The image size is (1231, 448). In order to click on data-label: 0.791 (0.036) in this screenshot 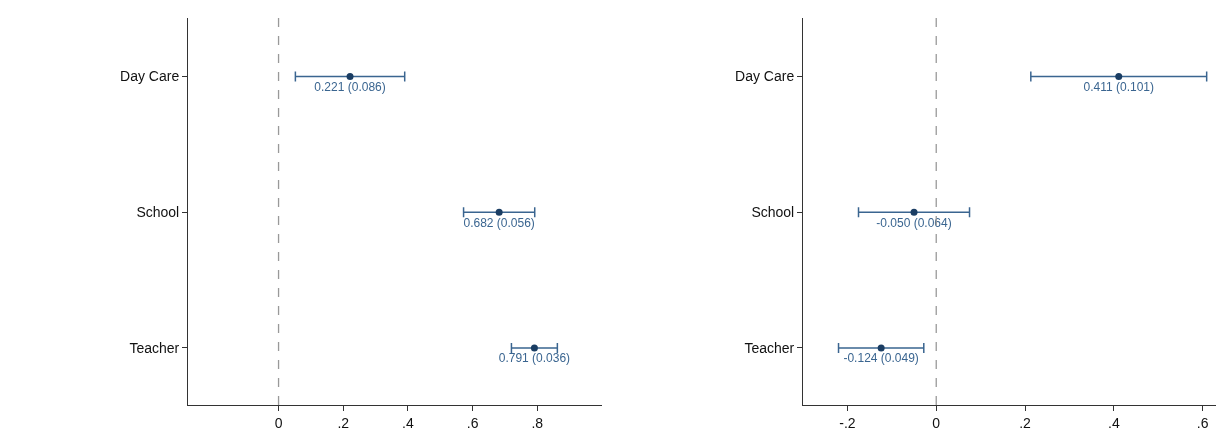, I will do `click(534, 358)`.